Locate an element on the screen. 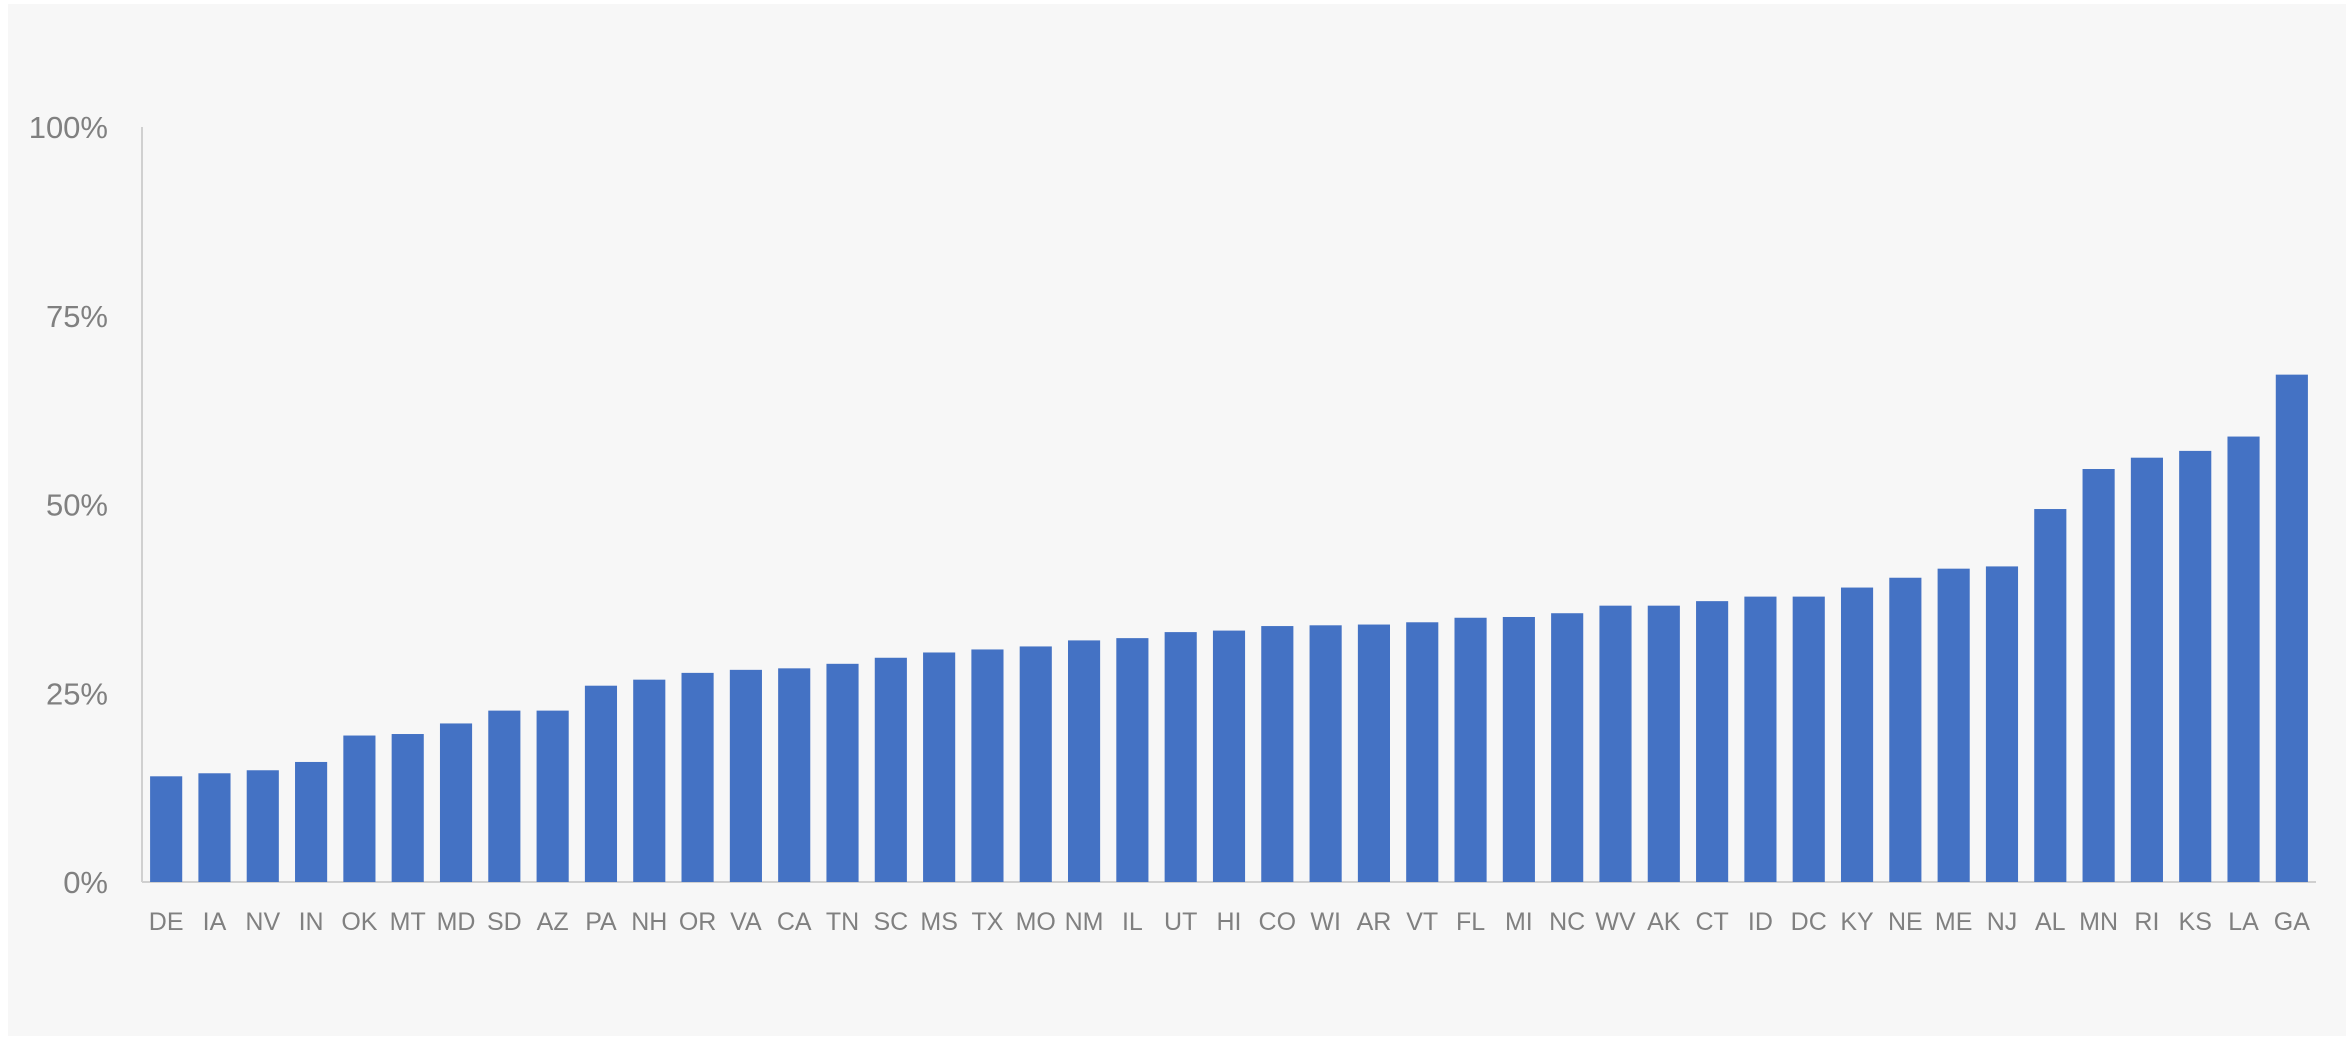 This screenshot has height=1038, width=2348. x-tick-label: KS is located at coordinates (2195, 922).